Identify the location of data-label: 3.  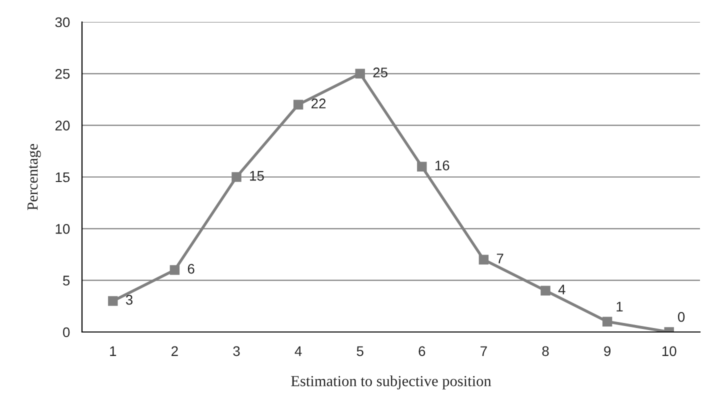
(129, 299).